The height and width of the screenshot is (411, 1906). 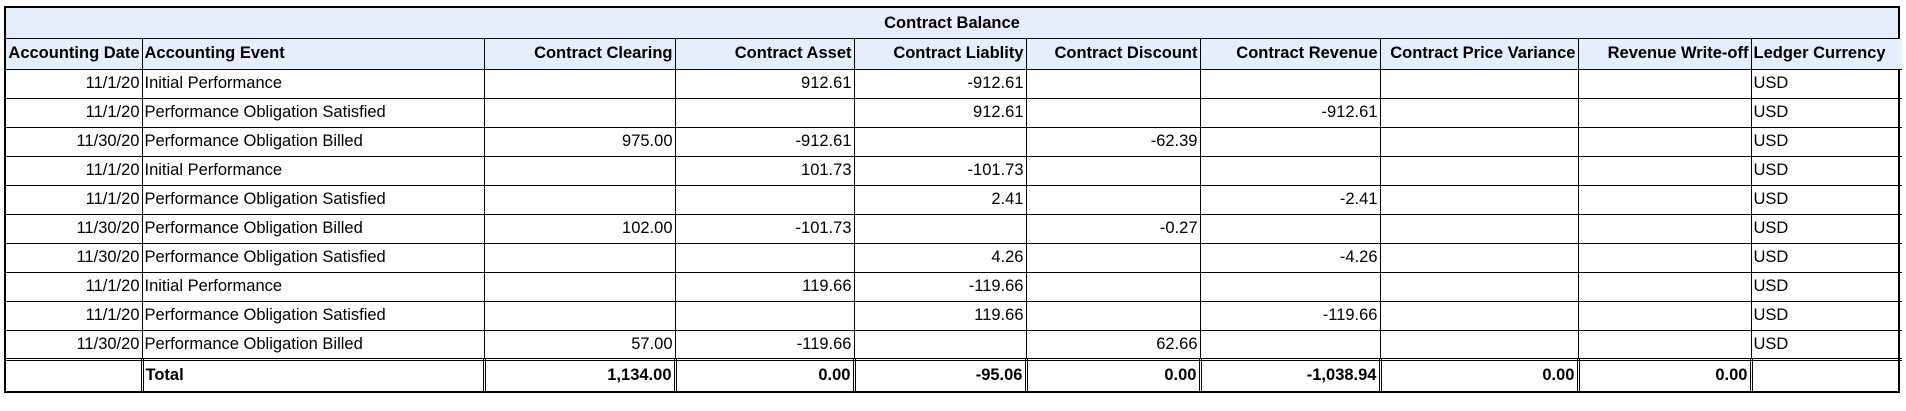 I want to click on total-cell-revenue-write-off: 0.00, so click(x=1664, y=374).